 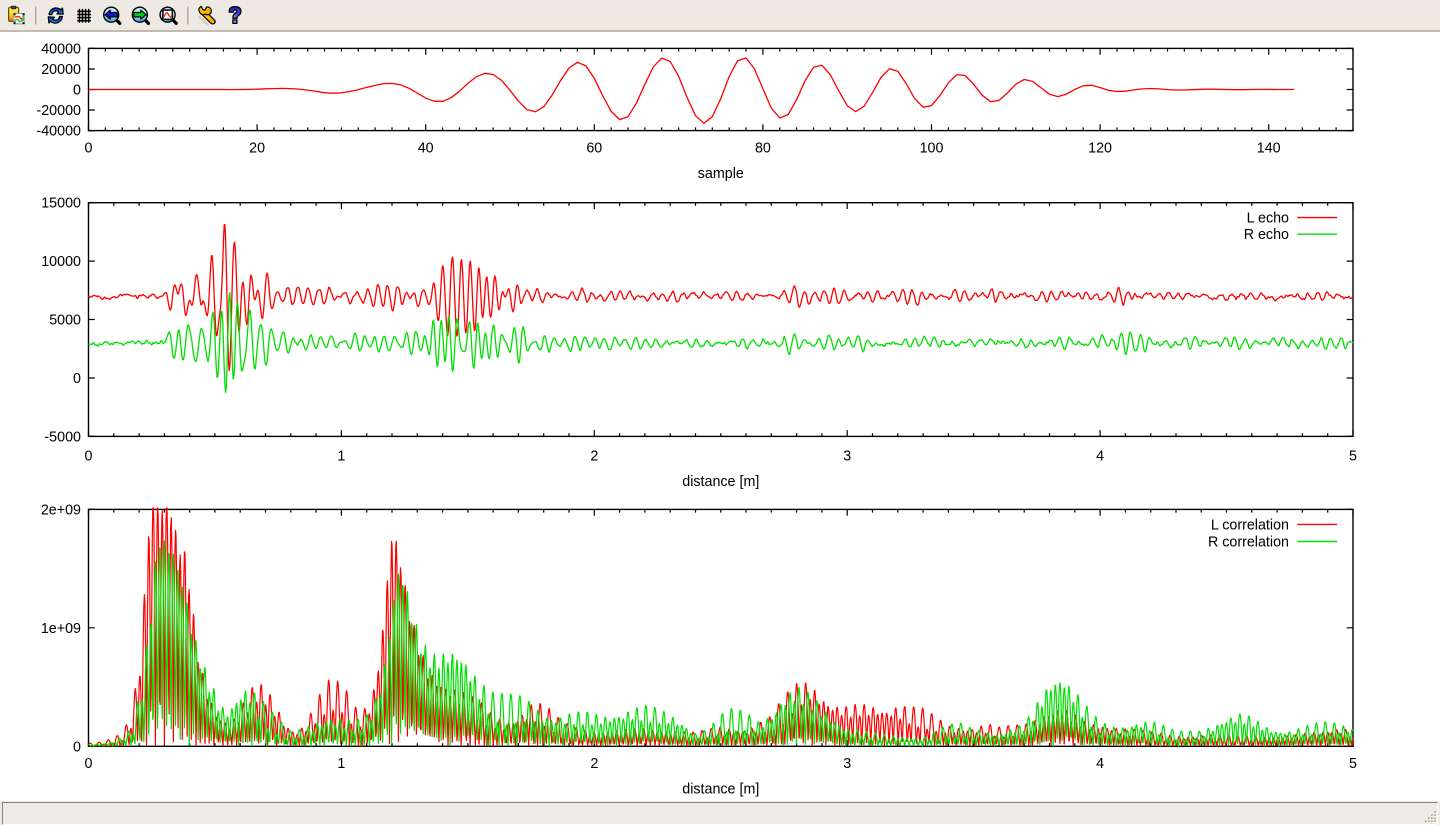 What do you see at coordinates (257, 149) in the screenshot?
I see `svg-text: 20` at bounding box center [257, 149].